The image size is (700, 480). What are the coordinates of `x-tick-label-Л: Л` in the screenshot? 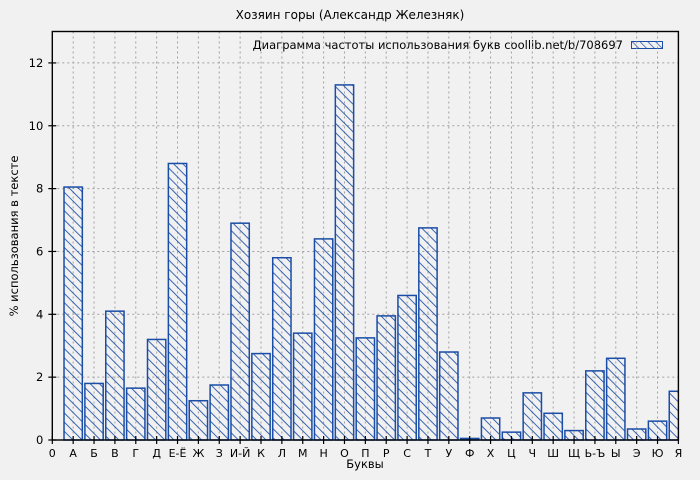 It's located at (282, 453).